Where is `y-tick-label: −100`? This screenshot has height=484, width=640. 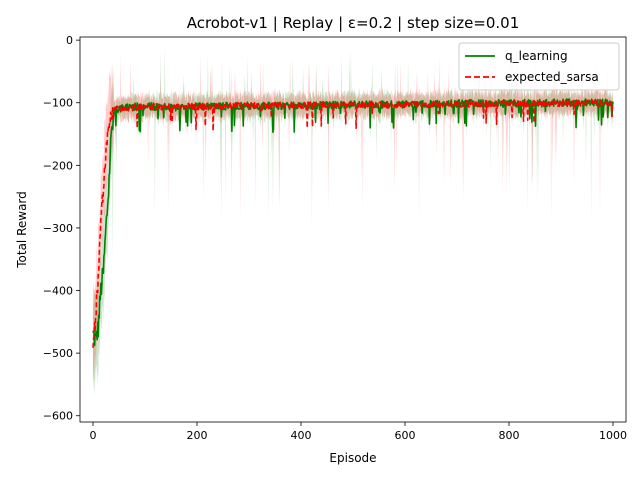 y-tick-label: −100 is located at coordinates (58, 103).